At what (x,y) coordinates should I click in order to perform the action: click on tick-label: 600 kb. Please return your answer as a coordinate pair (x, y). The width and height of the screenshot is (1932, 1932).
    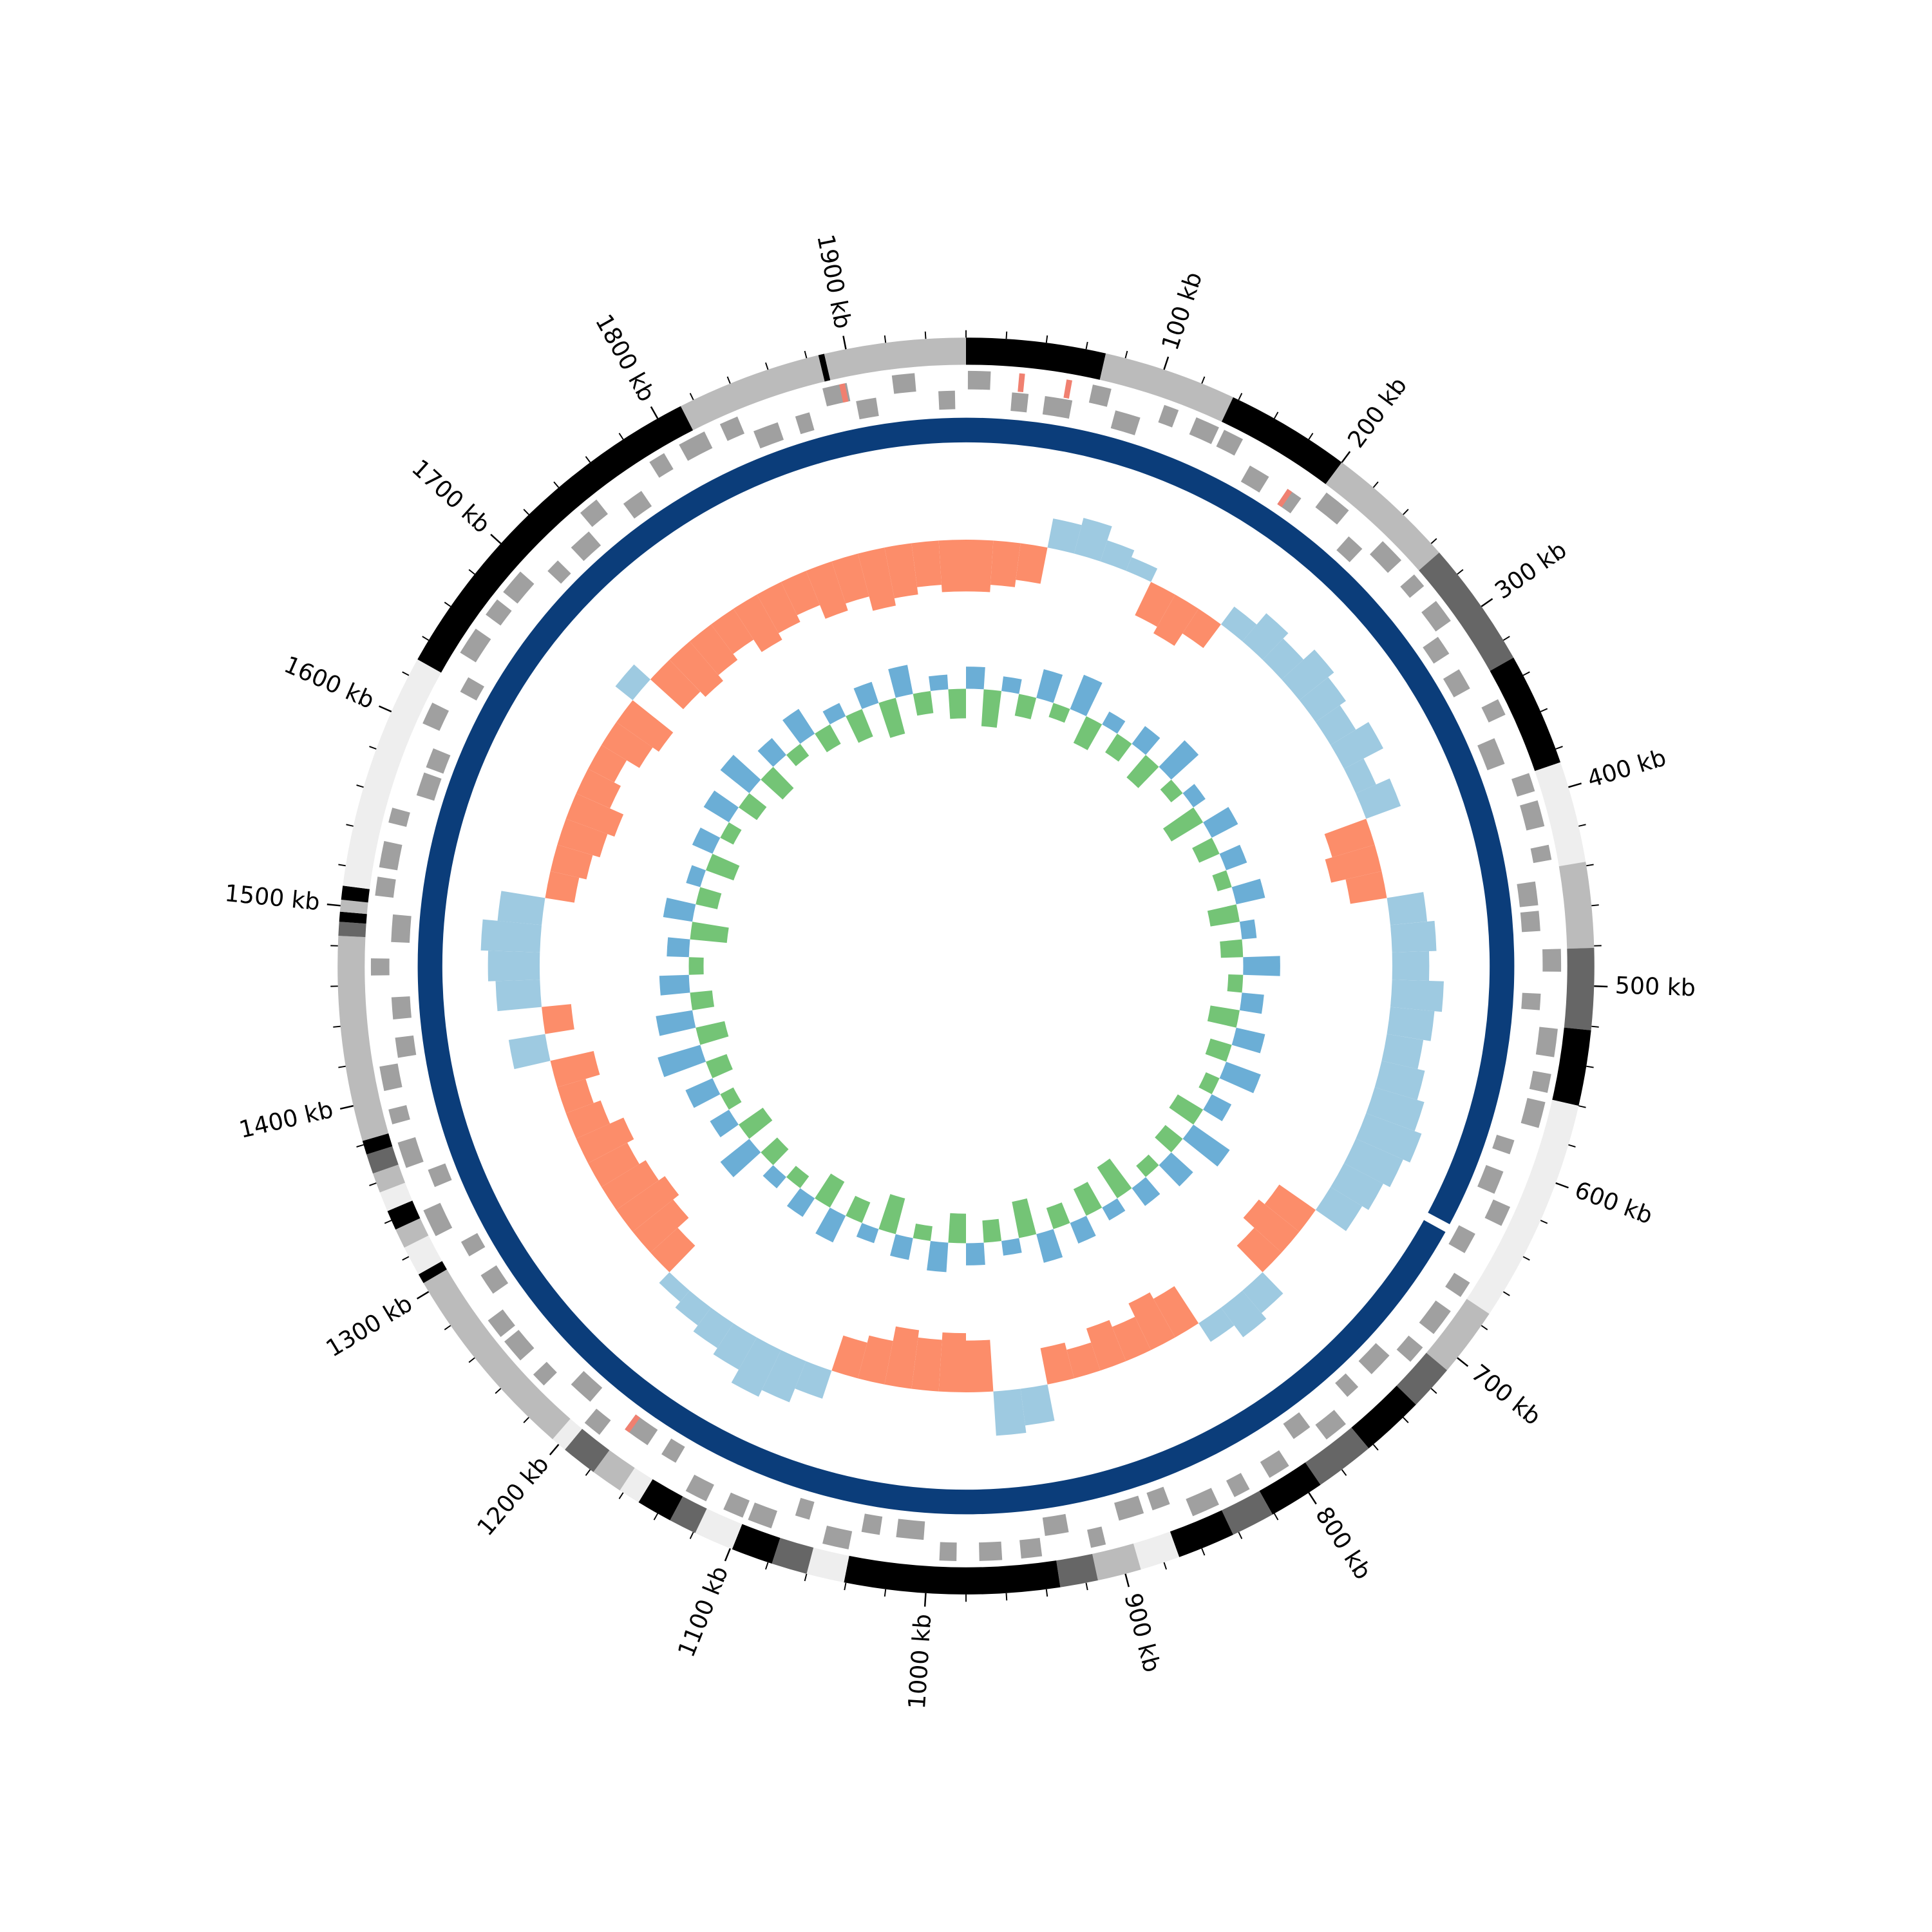
    Looking at the image, I should click on (1613, 1203).